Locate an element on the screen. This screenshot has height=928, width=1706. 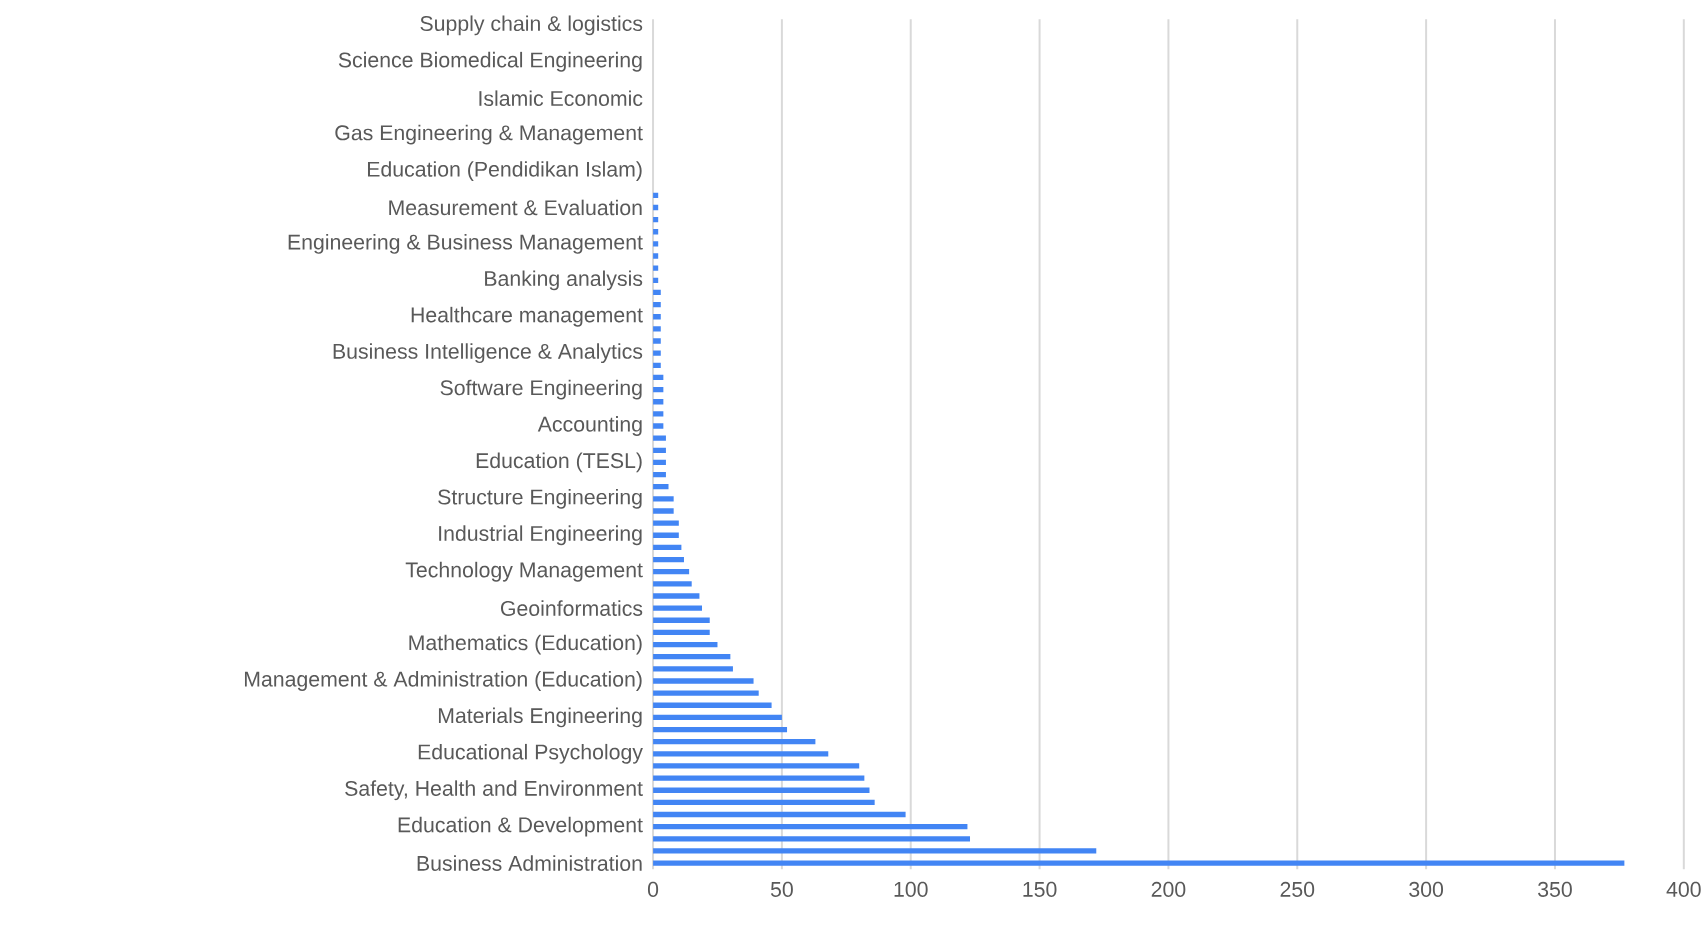
y-tick-label: Accounting is located at coordinates (589, 426).